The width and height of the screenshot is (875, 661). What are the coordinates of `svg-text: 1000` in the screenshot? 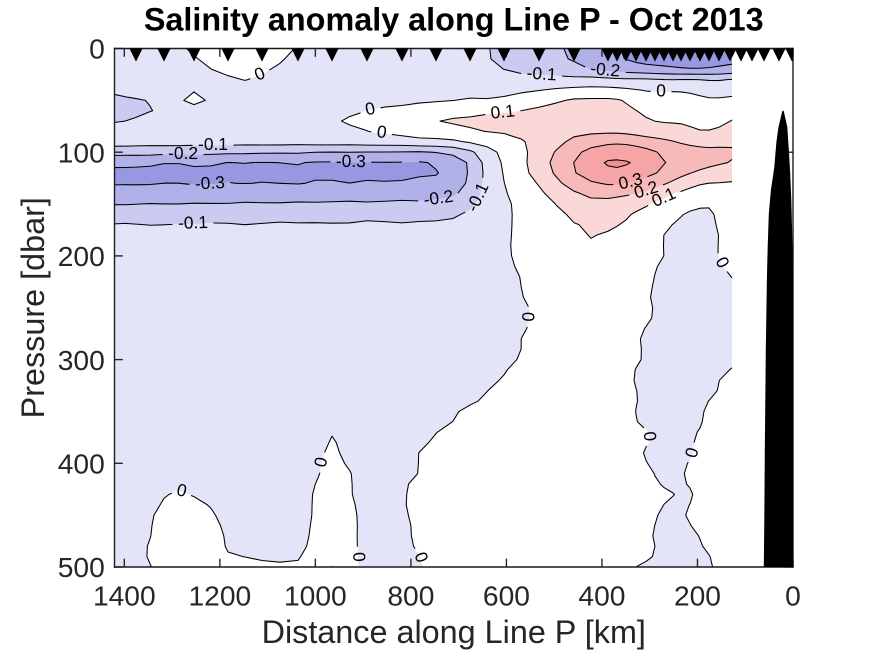 It's located at (315, 595).